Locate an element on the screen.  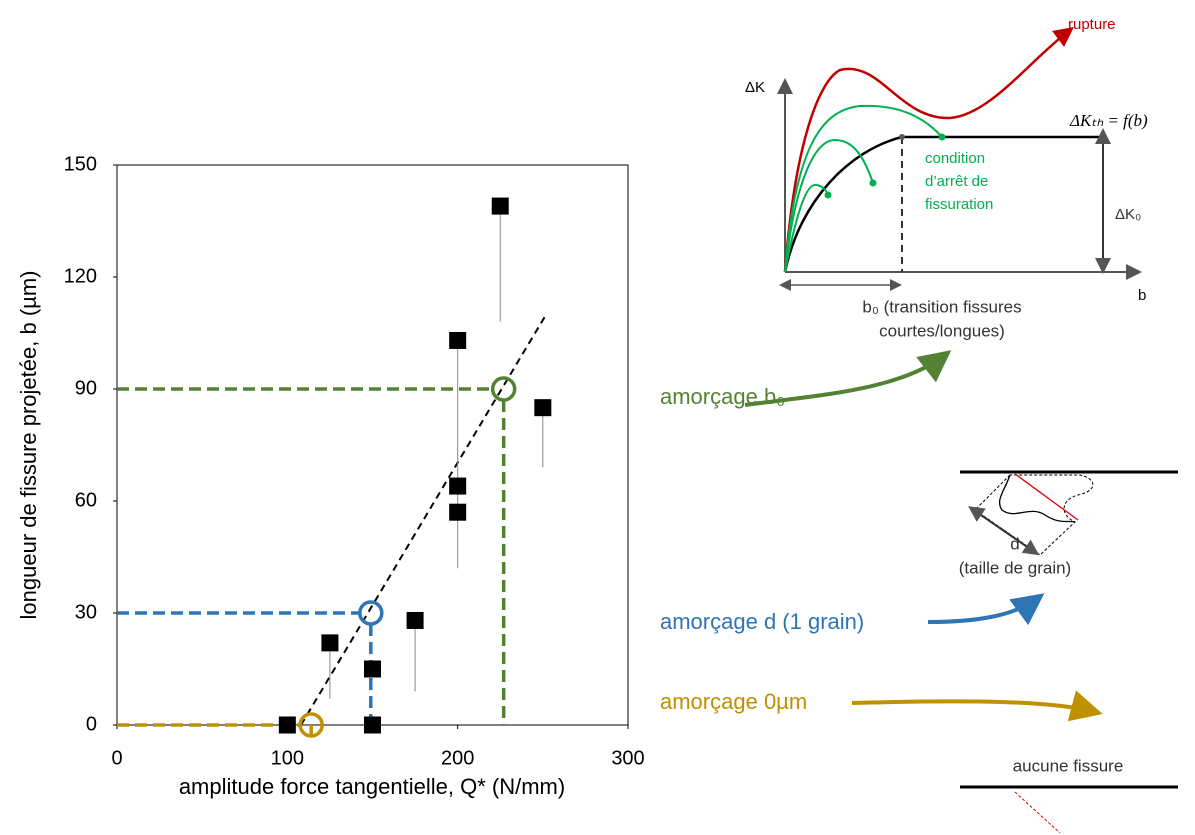
threshold-label: amorçage b₀ is located at coordinates (722, 396).